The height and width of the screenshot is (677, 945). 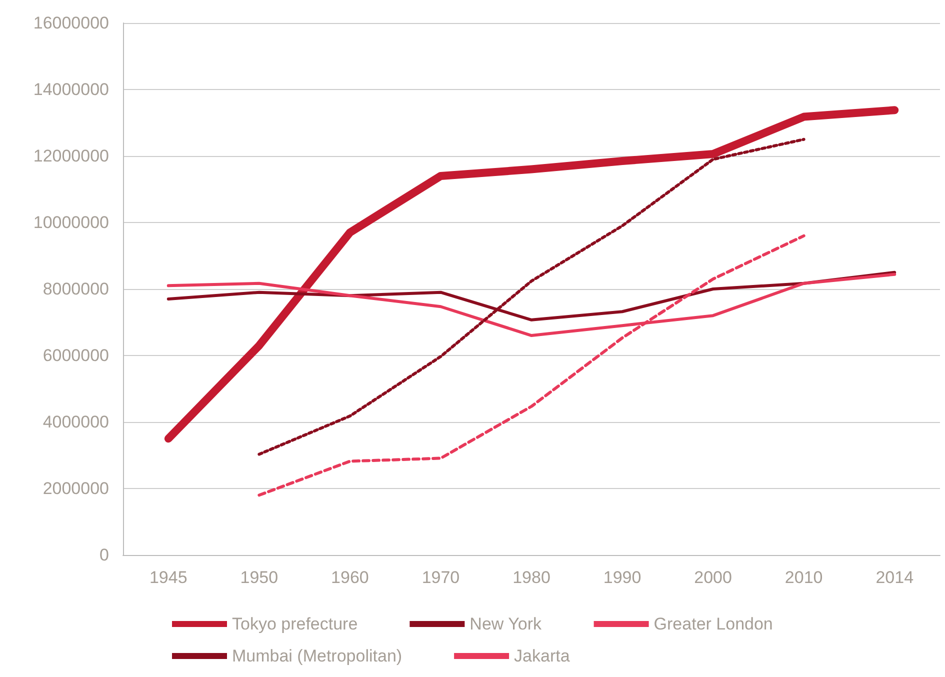 I want to click on y-tick-label: 12000000, so click(x=71, y=156).